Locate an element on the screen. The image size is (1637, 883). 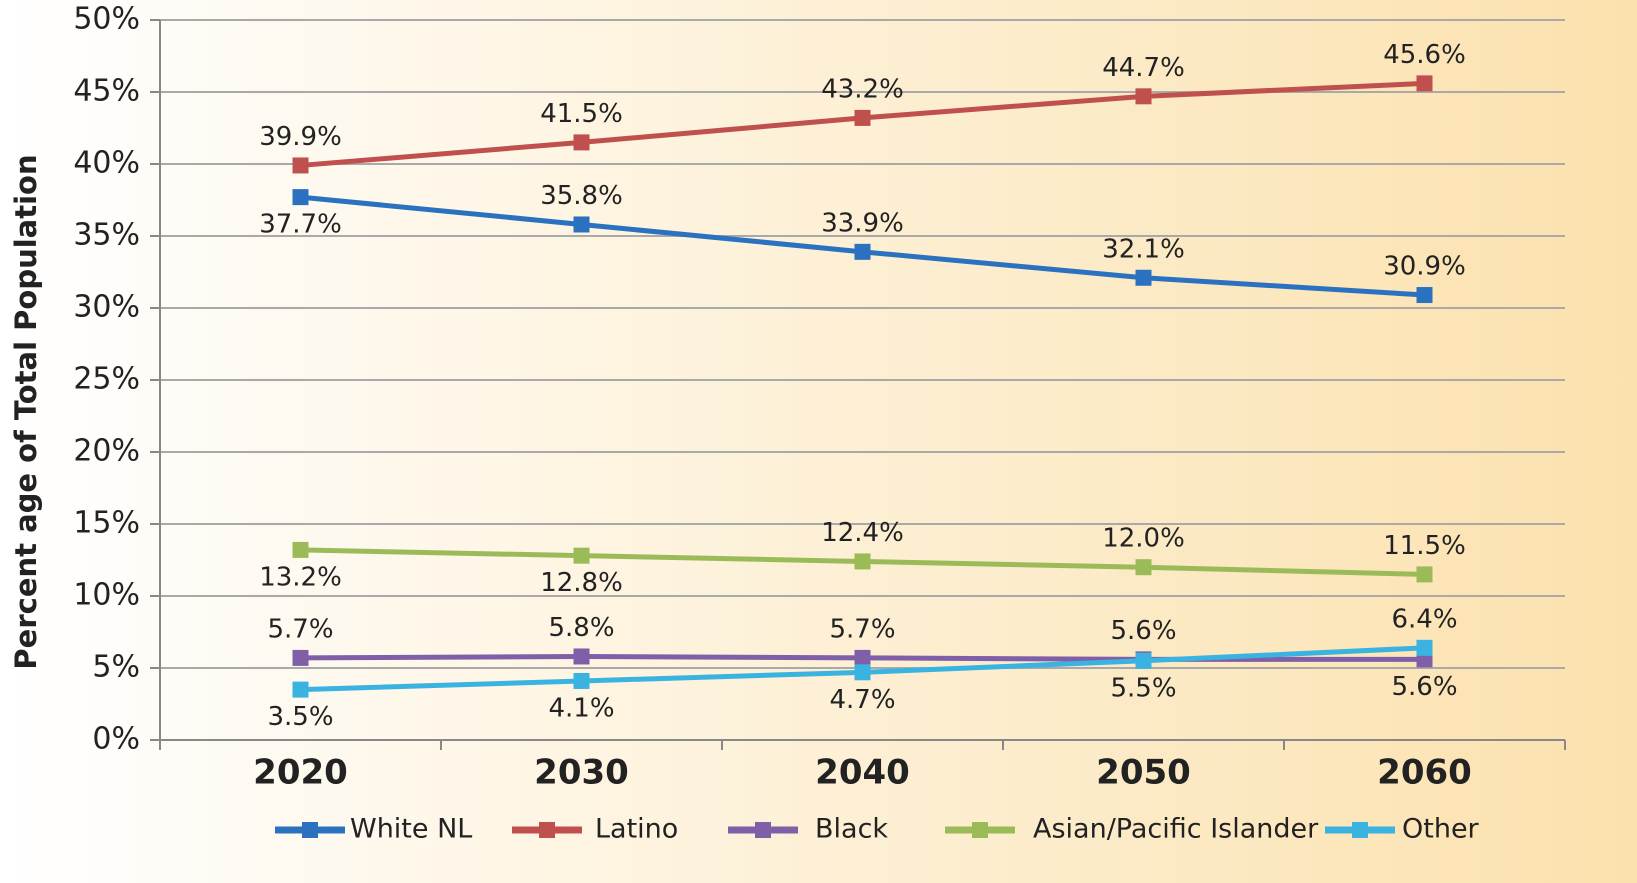
value-label: 13.2% is located at coordinates (300, 577).